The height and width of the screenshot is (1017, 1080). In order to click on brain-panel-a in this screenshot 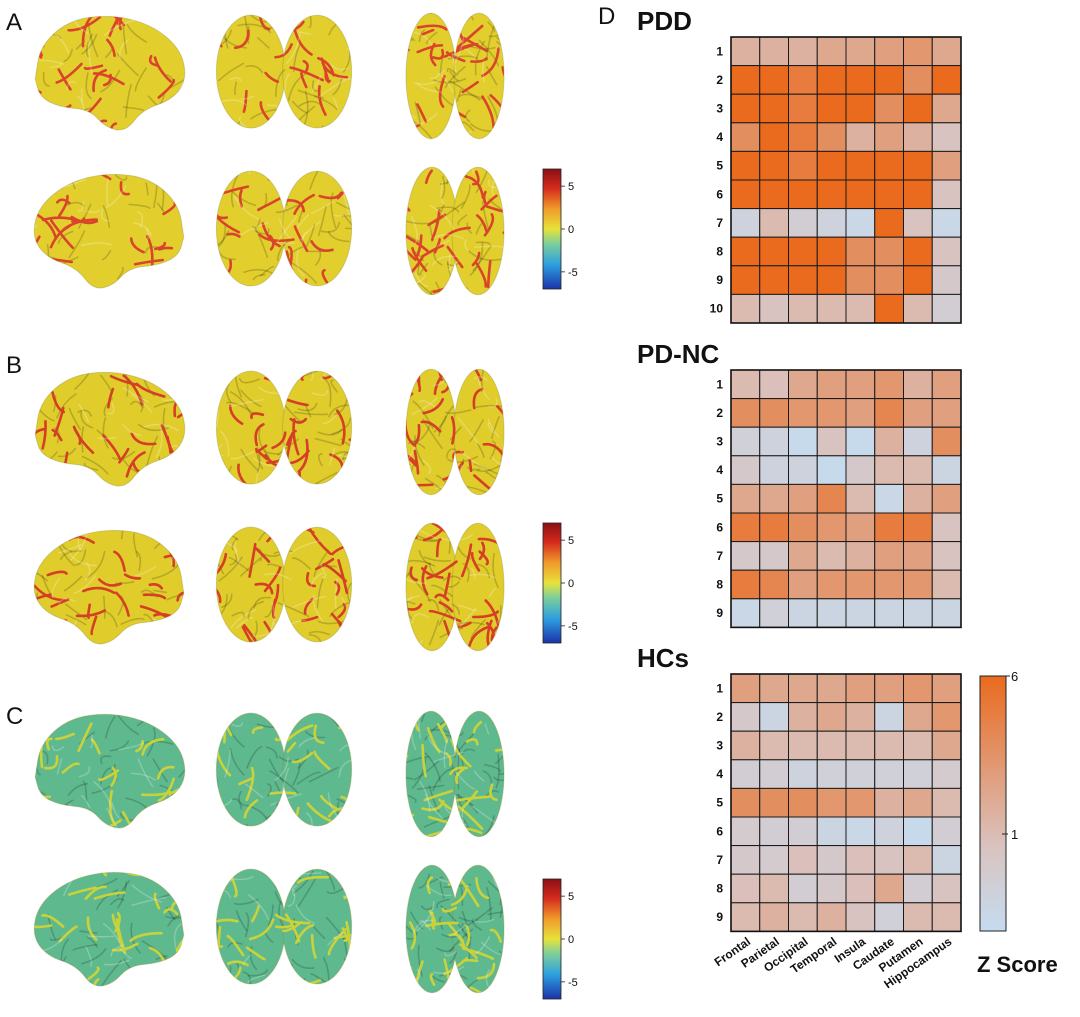, I will do `click(269, 154)`.